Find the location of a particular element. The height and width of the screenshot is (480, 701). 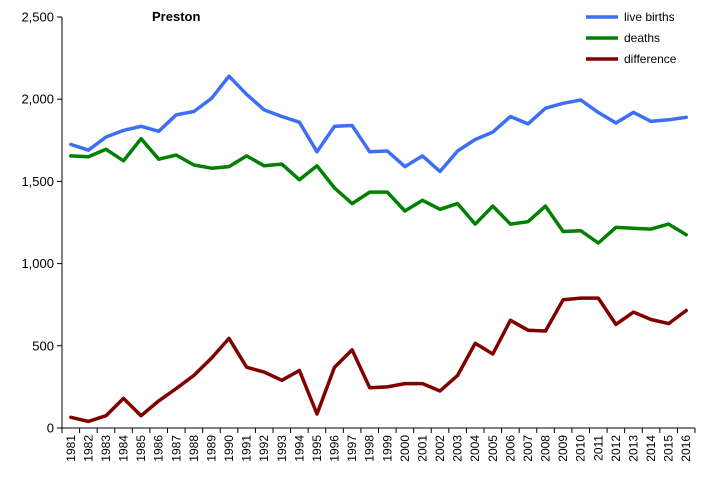

x-tick-label: 1987 is located at coordinates (176, 448).